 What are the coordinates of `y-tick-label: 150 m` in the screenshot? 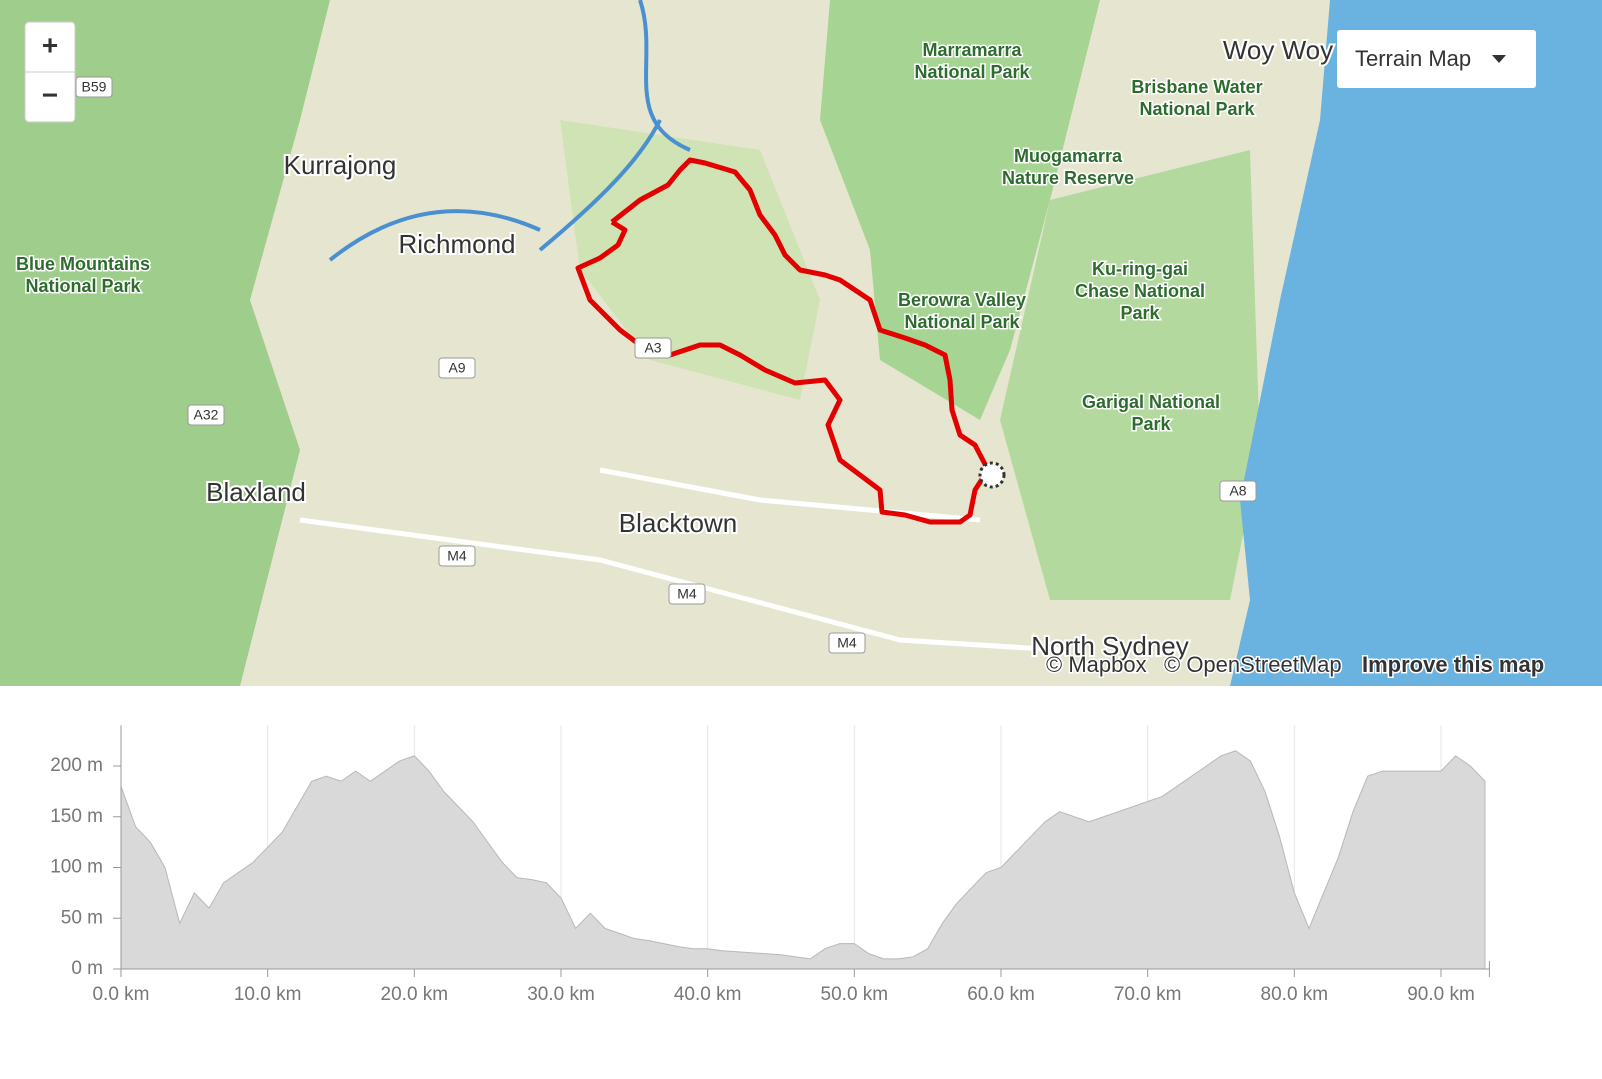 It's located at (76, 816).